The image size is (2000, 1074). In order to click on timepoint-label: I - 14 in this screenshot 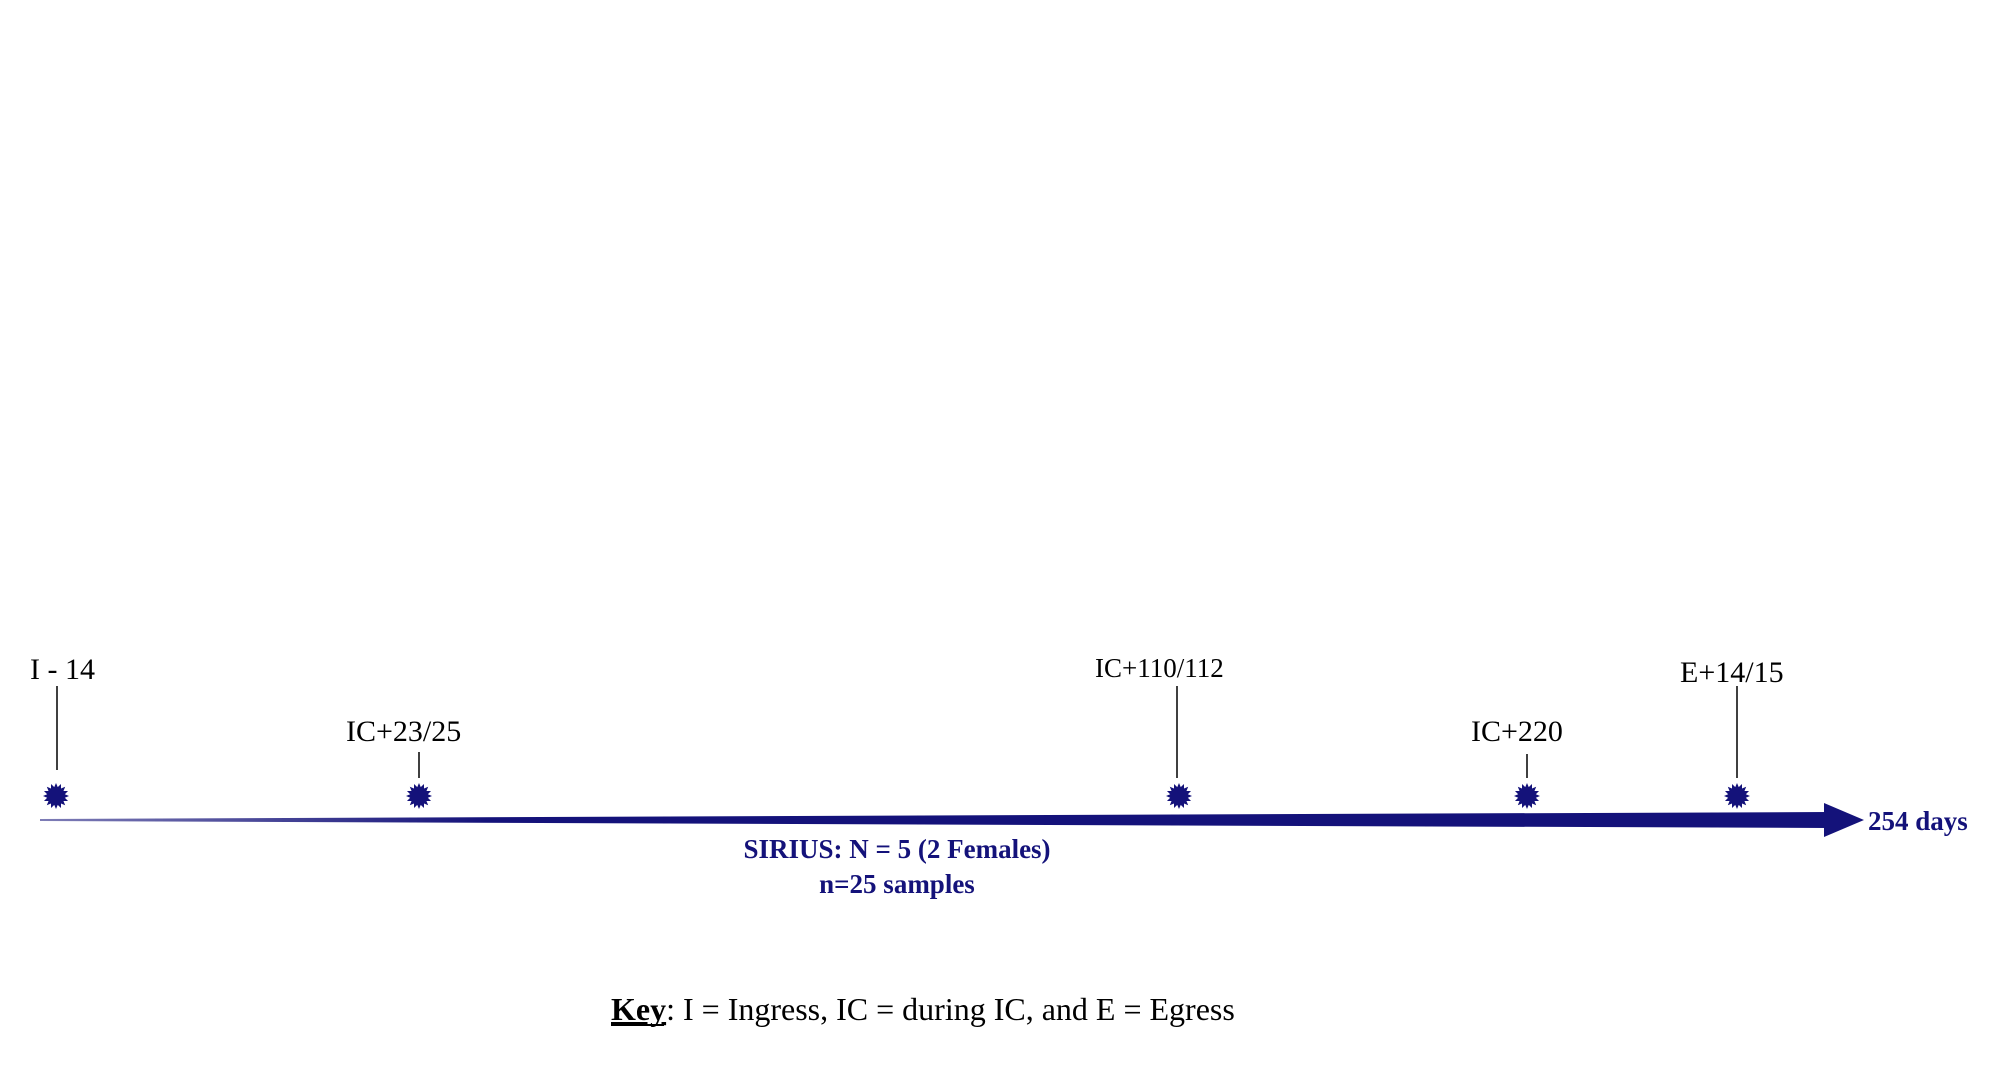, I will do `click(62, 669)`.